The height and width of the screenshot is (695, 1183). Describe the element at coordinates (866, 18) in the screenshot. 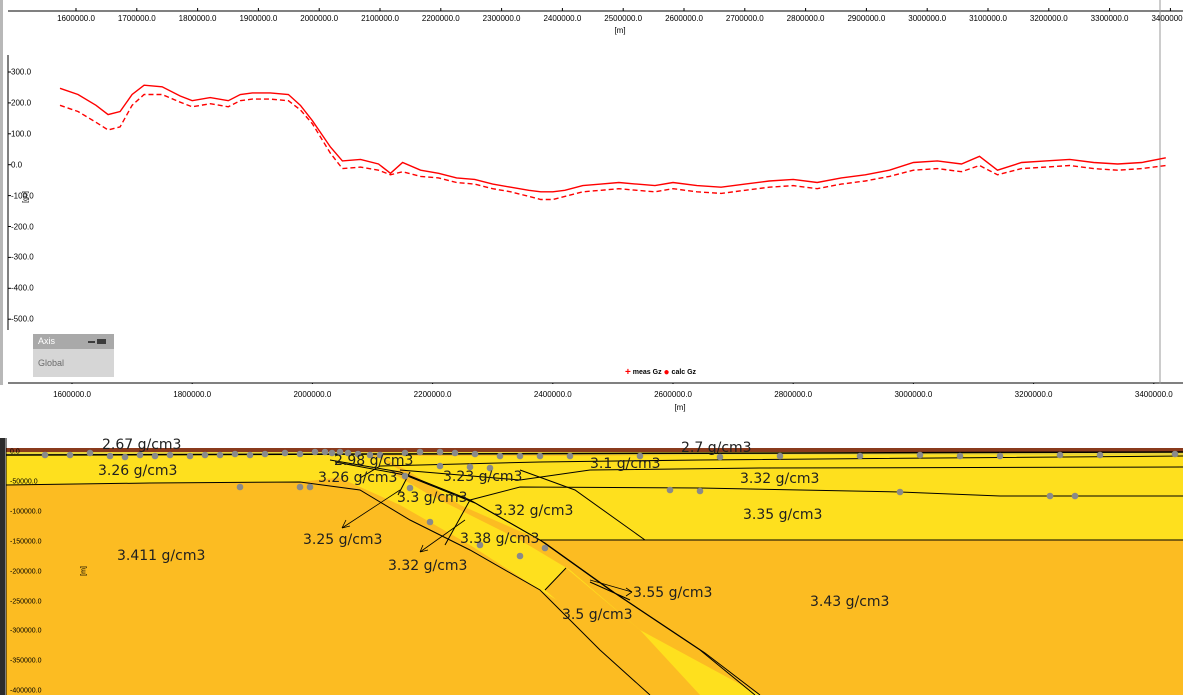

I see `x-tick-label: 2900000.0` at that location.